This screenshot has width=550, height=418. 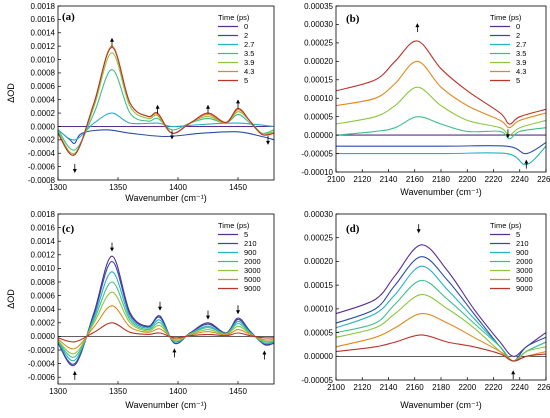 I want to click on y-tick-label: 0.0012, so click(x=43, y=255).